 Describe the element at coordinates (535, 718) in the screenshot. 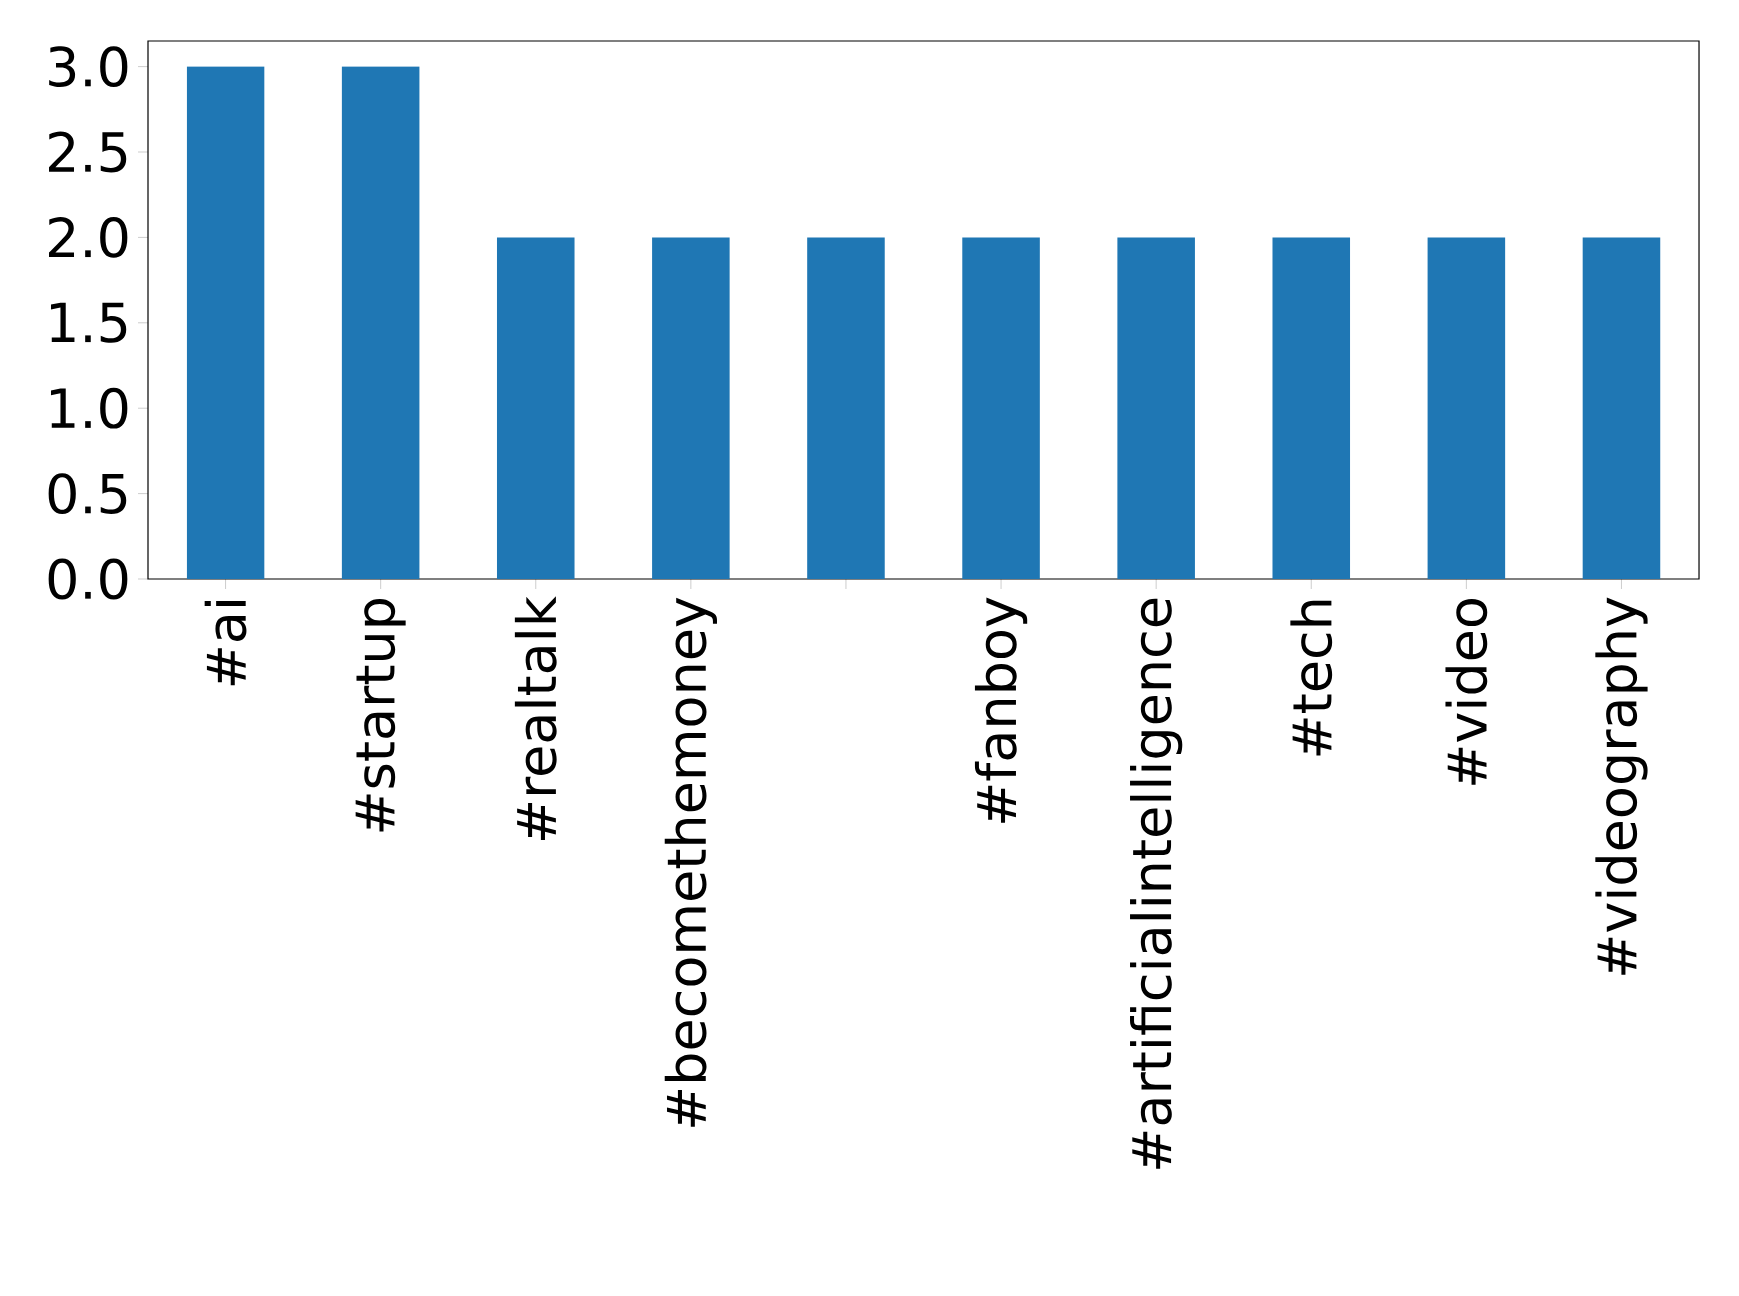

I see `x-tick-label: #realtalk` at that location.